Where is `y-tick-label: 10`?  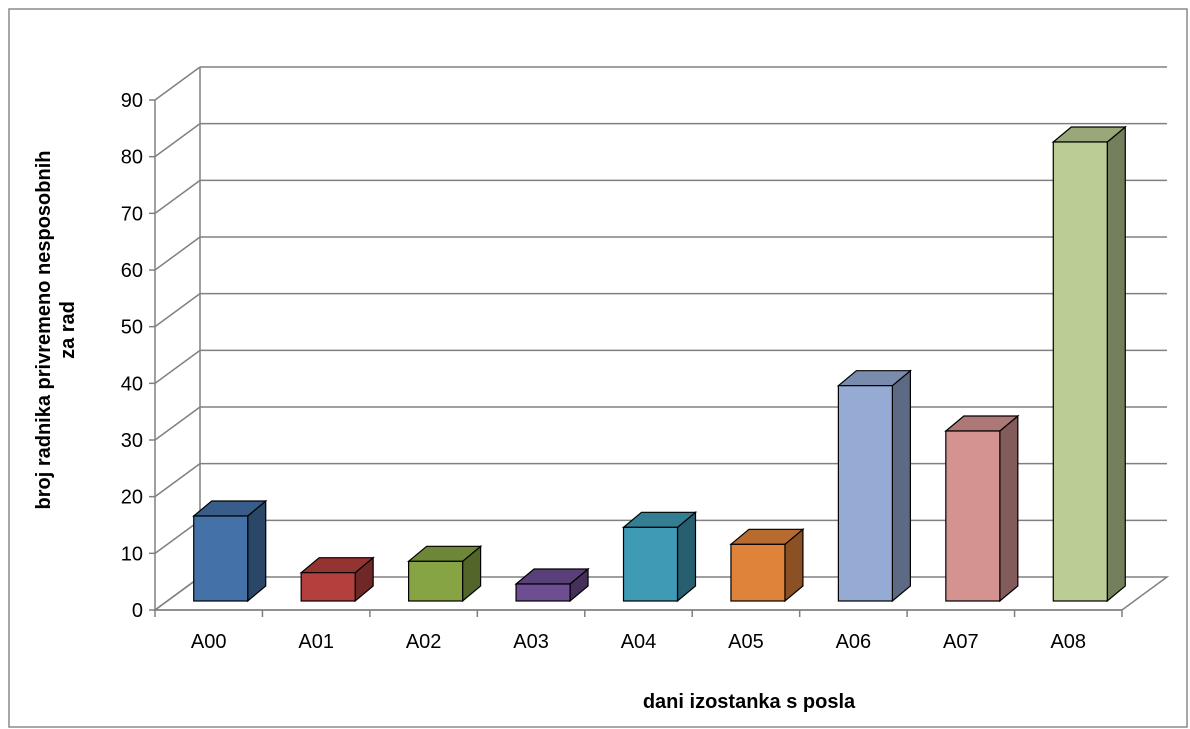 y-tick-label: 10 is located at coordinates (132, 554).